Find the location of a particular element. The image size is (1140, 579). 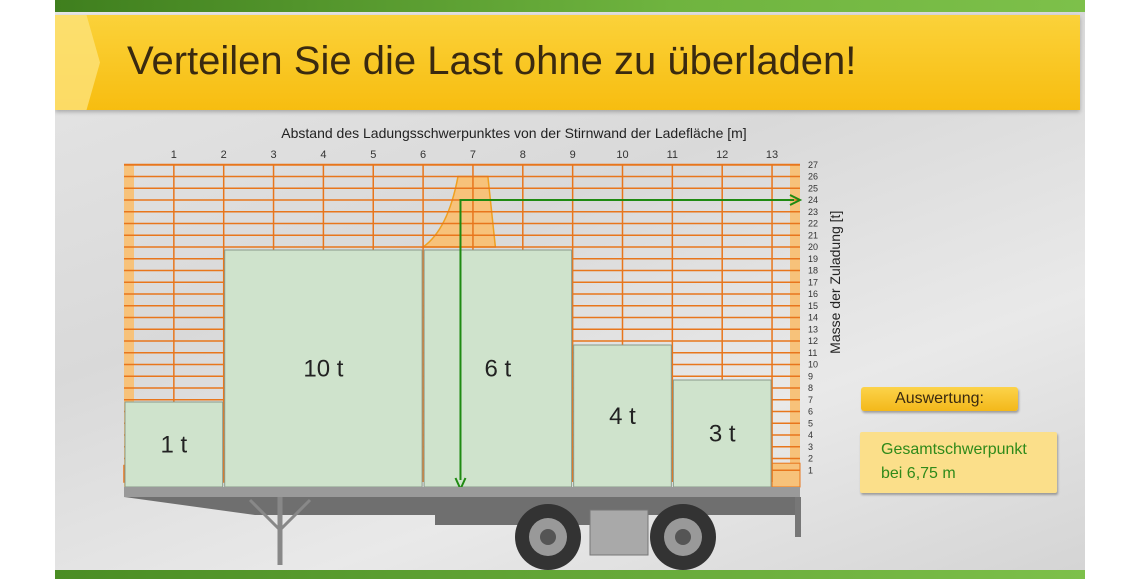

load-box-2: 6 t is located at coordinates (498, 368).